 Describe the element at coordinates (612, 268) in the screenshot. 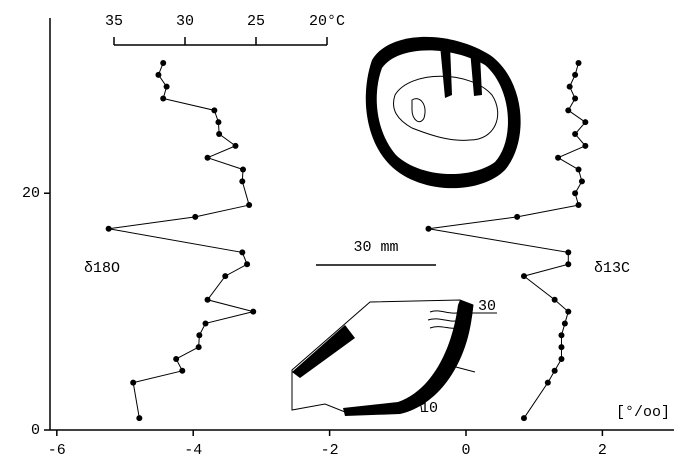

I see `series-label: δ13C` at that location.